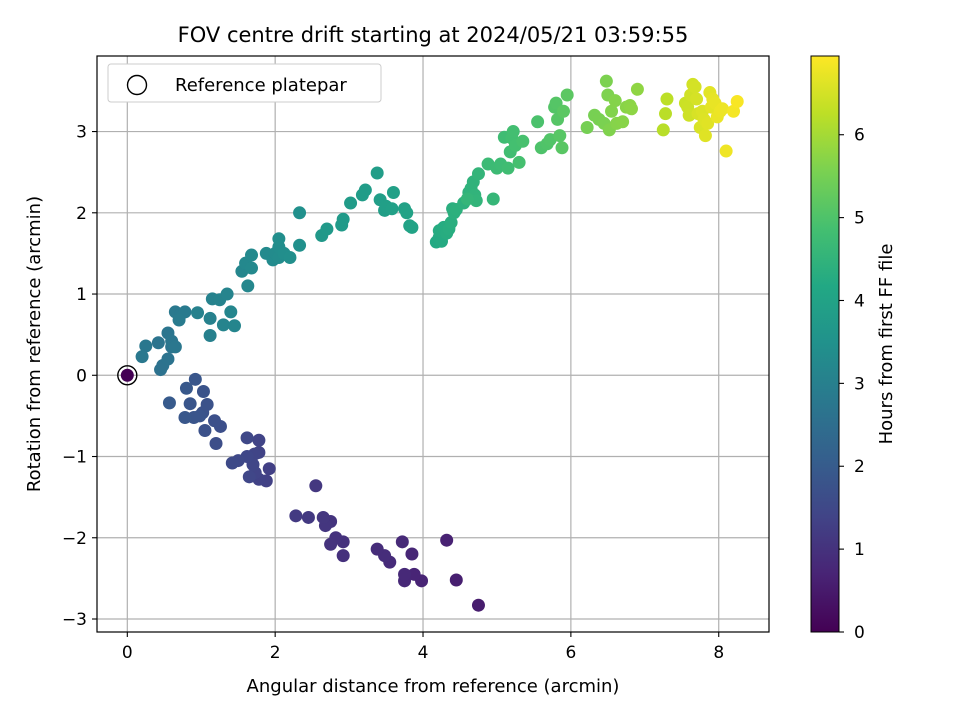  What do you see at coordinates (859, 301) in the screenshot?
I see `colorbar-tick-label: 4` at bounding box center [859, 301].